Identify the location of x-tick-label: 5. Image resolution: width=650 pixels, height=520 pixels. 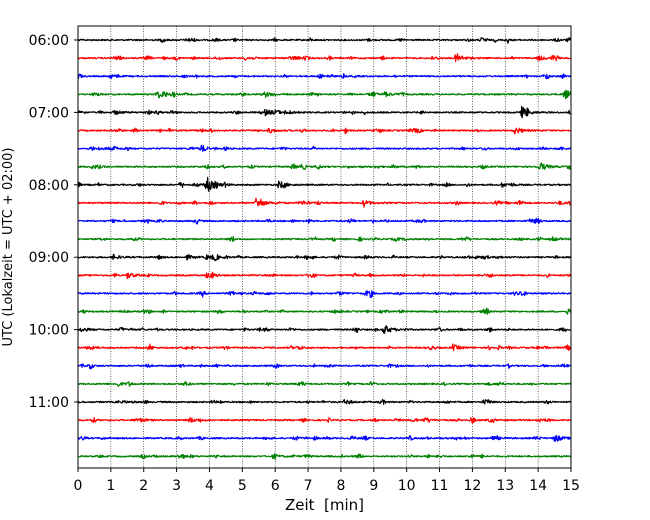
(242, 486).